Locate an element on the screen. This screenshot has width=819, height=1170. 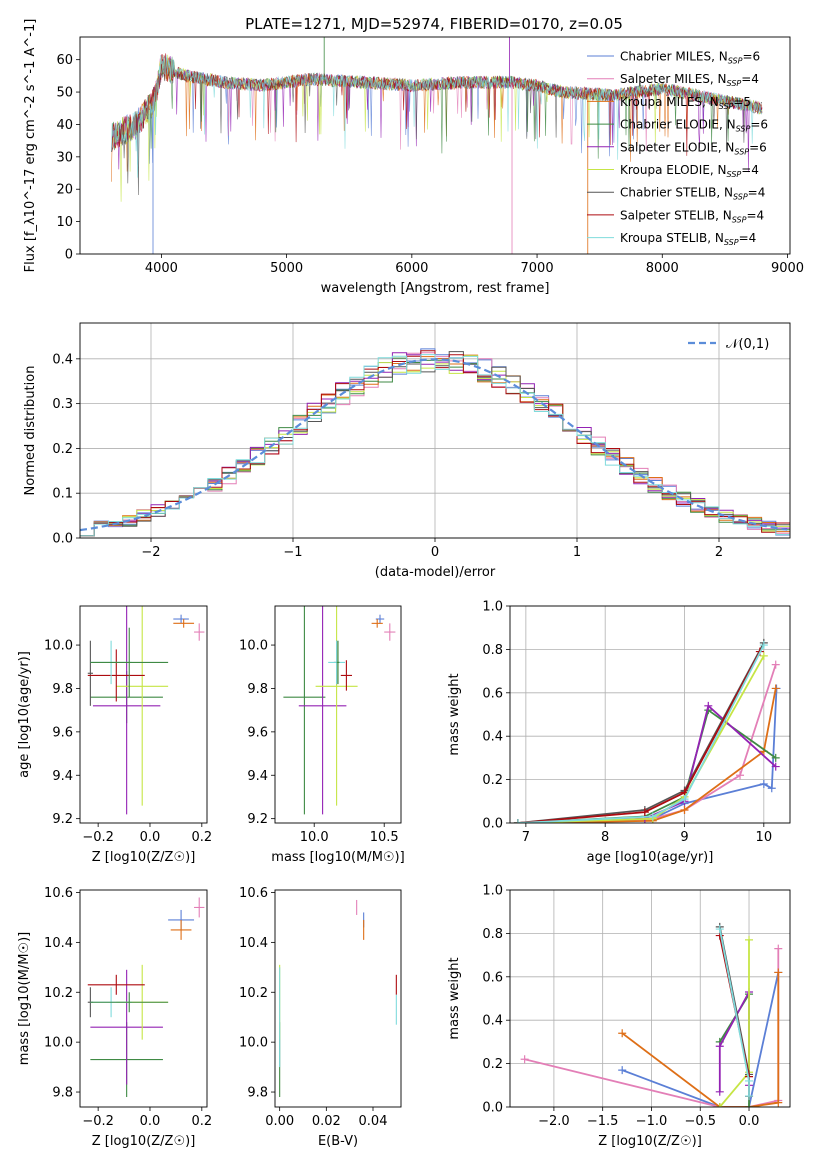
x-axis-label: age [log10(age/yr)] is located at coordinates (650, 857).